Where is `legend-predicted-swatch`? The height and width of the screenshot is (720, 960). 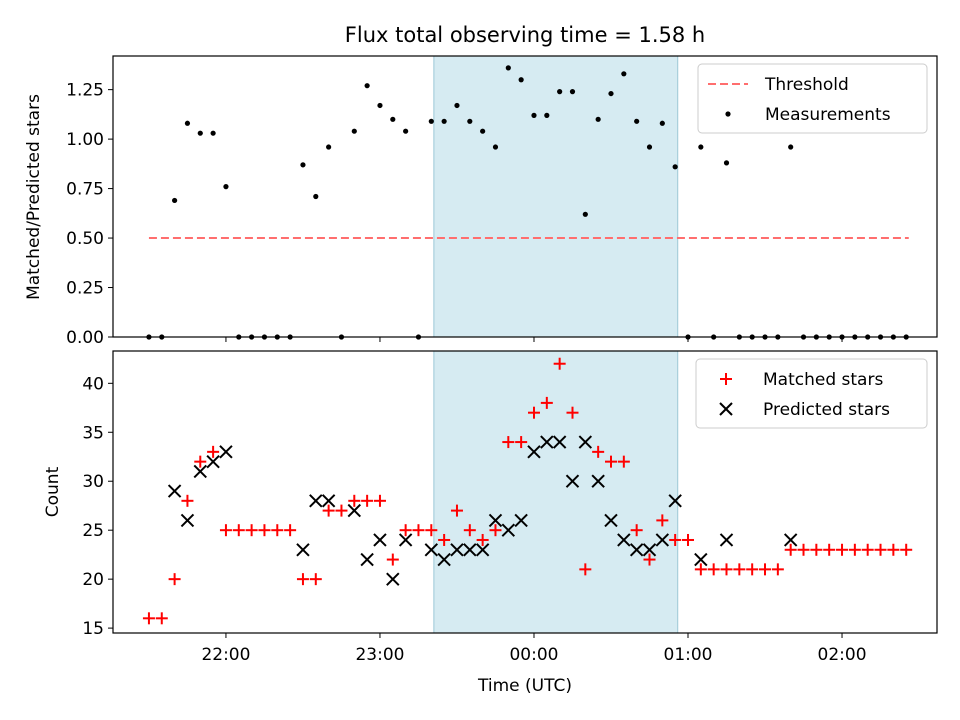
legend-predicted-swatch is located at coordinates (726, 409).